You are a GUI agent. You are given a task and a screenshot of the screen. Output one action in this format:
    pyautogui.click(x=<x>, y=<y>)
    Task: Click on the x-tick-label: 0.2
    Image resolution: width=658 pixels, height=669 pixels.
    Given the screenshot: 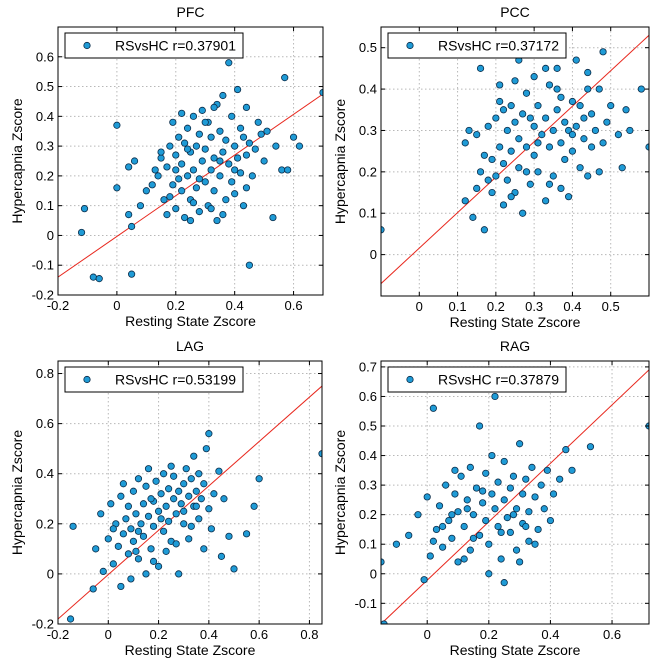 What is the action you would take?
    pyautogui.click(x=159, y=634)
    